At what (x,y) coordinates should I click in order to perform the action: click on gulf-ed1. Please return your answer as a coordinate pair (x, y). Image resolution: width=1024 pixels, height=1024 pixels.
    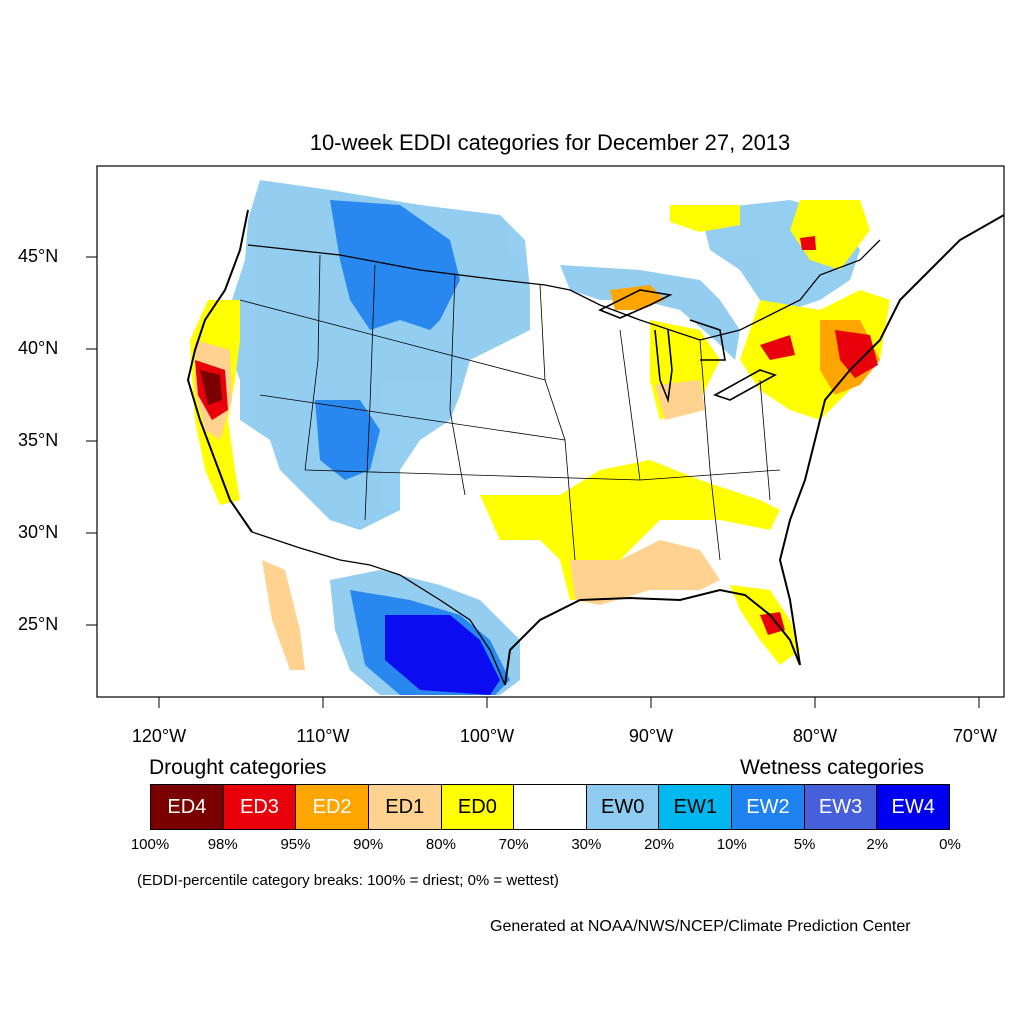
    Looking at the image, I should click on (645, 572).